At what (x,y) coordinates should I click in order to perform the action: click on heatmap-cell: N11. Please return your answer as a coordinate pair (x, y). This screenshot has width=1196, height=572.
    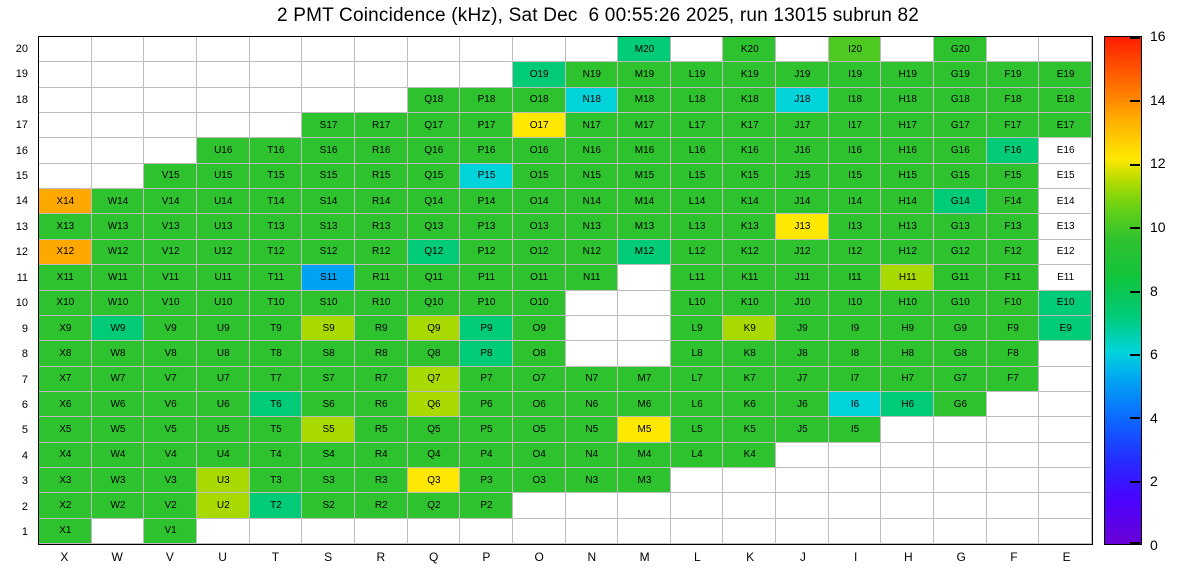
    Looking at the image, I should click on (592, 278).